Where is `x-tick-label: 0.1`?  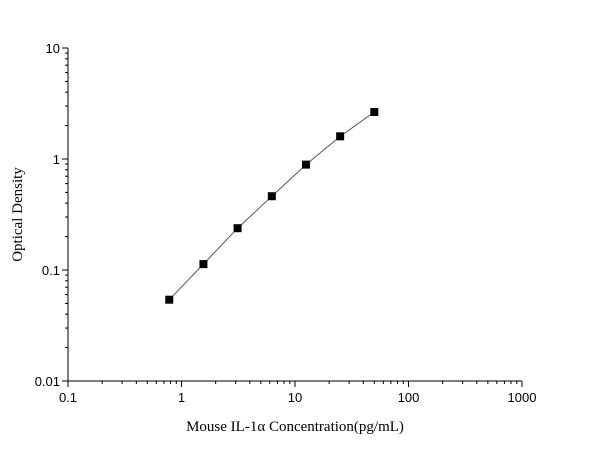
x-tick-label: 0.1 is located at coordinates (68, 397).